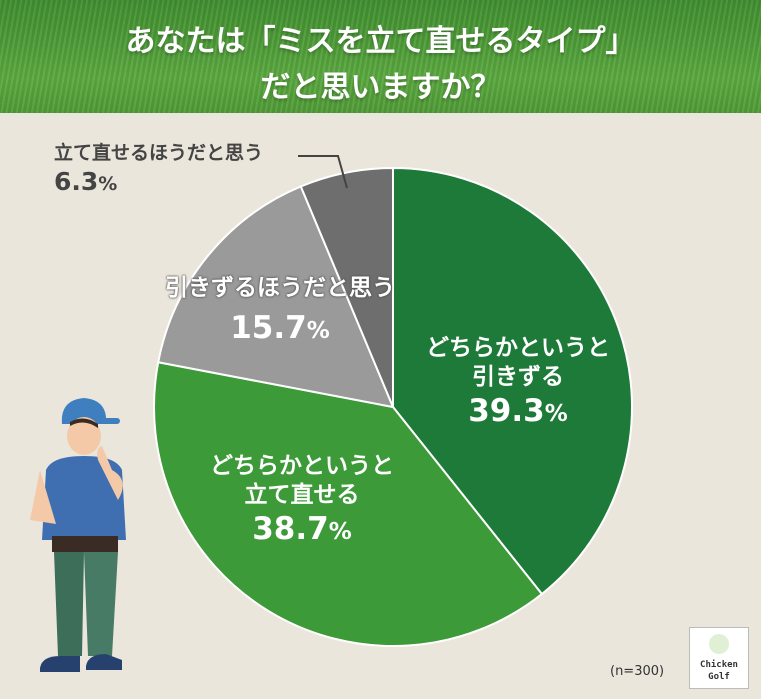 The width and height of the screenshot is (761, 699). What do you see at coordinates (78, 535) in the screenshot?
I see `golfer-illustration` at bounding box center [78, 535].